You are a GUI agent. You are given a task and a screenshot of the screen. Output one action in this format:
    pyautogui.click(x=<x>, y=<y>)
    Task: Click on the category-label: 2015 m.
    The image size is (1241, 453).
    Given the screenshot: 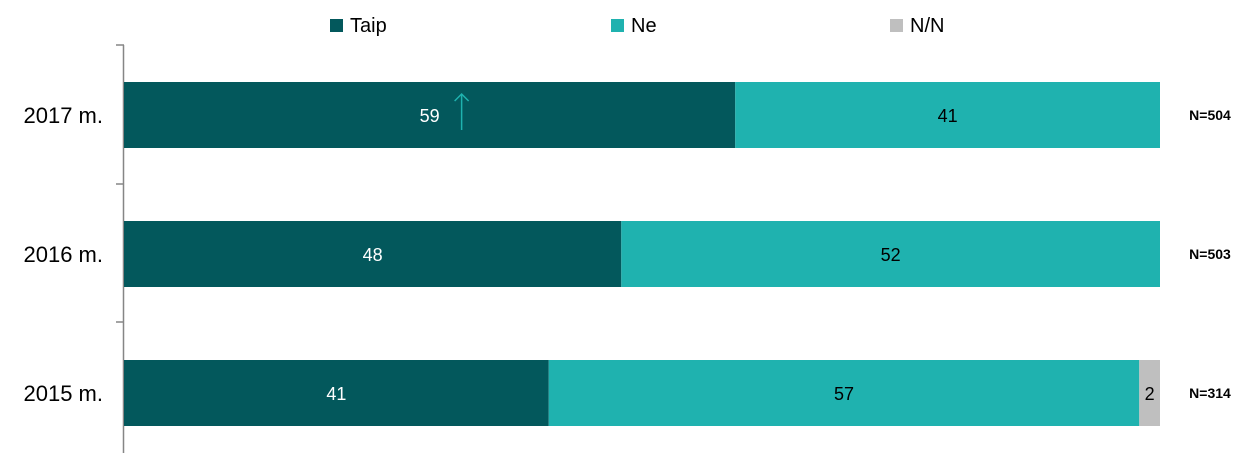 What is the action you would take?
    pyautogui.click(x=64, y=393)
    